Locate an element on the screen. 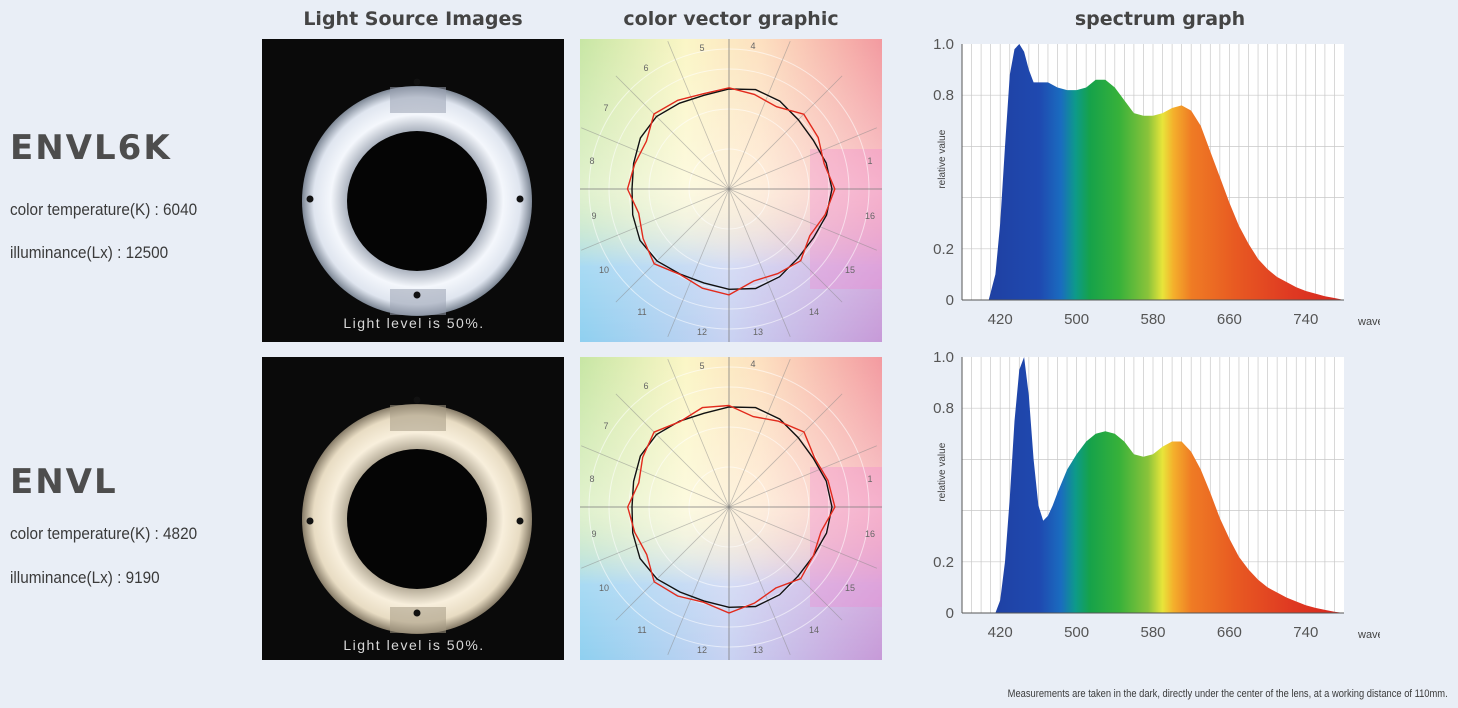  light-source-image-1: Light level is 50%. is located at coordinates (413, 190).